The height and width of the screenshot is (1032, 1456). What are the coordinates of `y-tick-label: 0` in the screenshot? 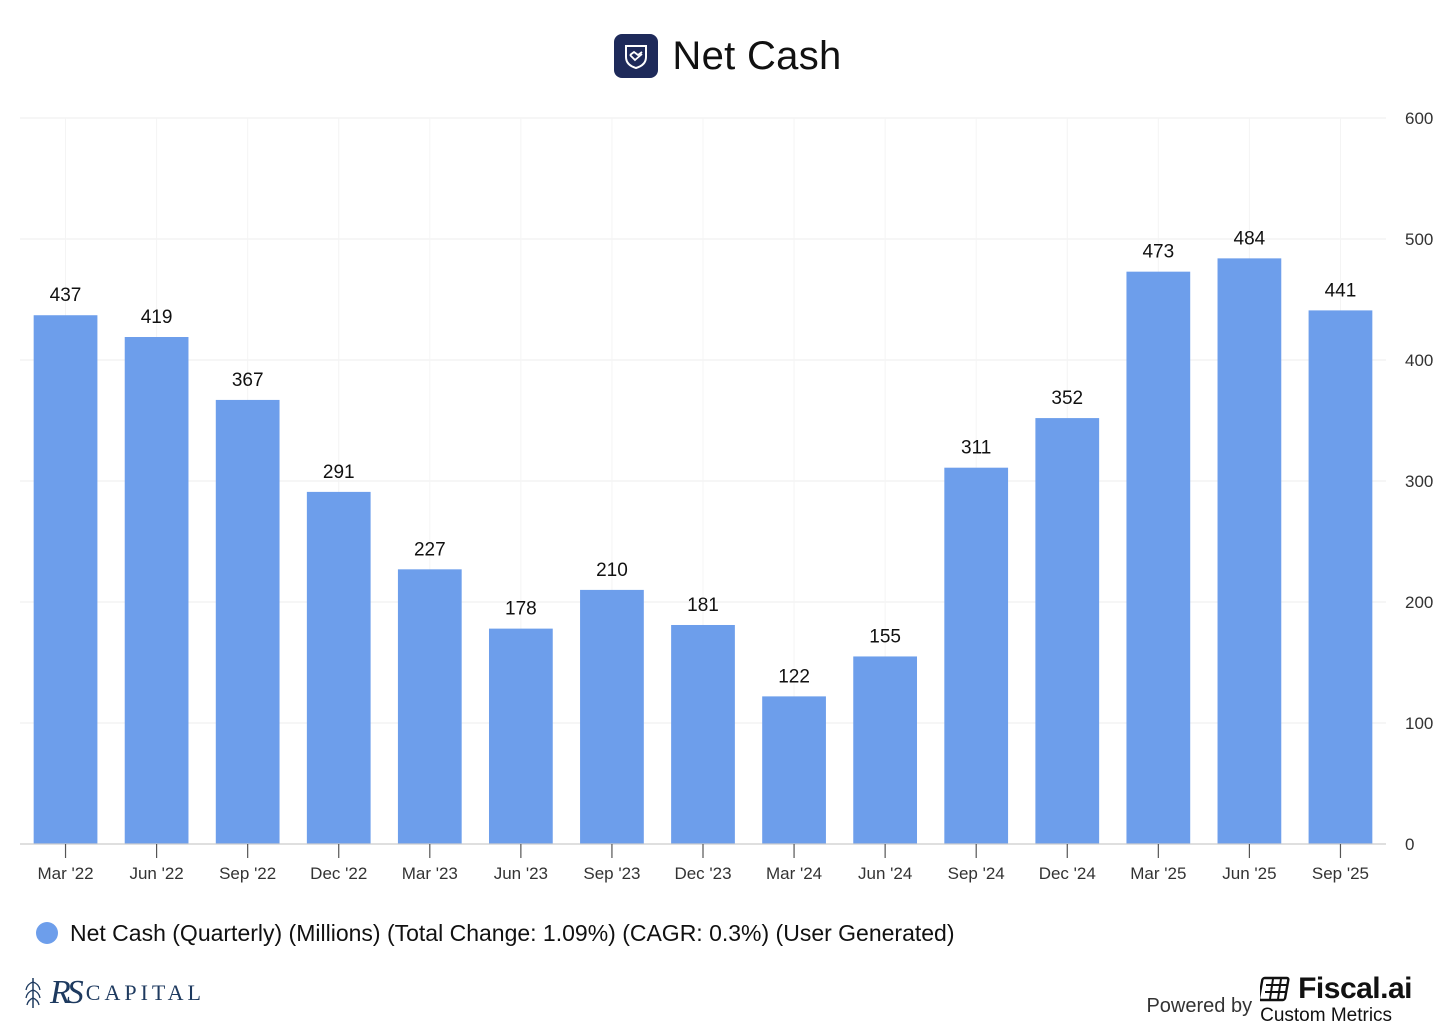 It's located at (1409, 844).